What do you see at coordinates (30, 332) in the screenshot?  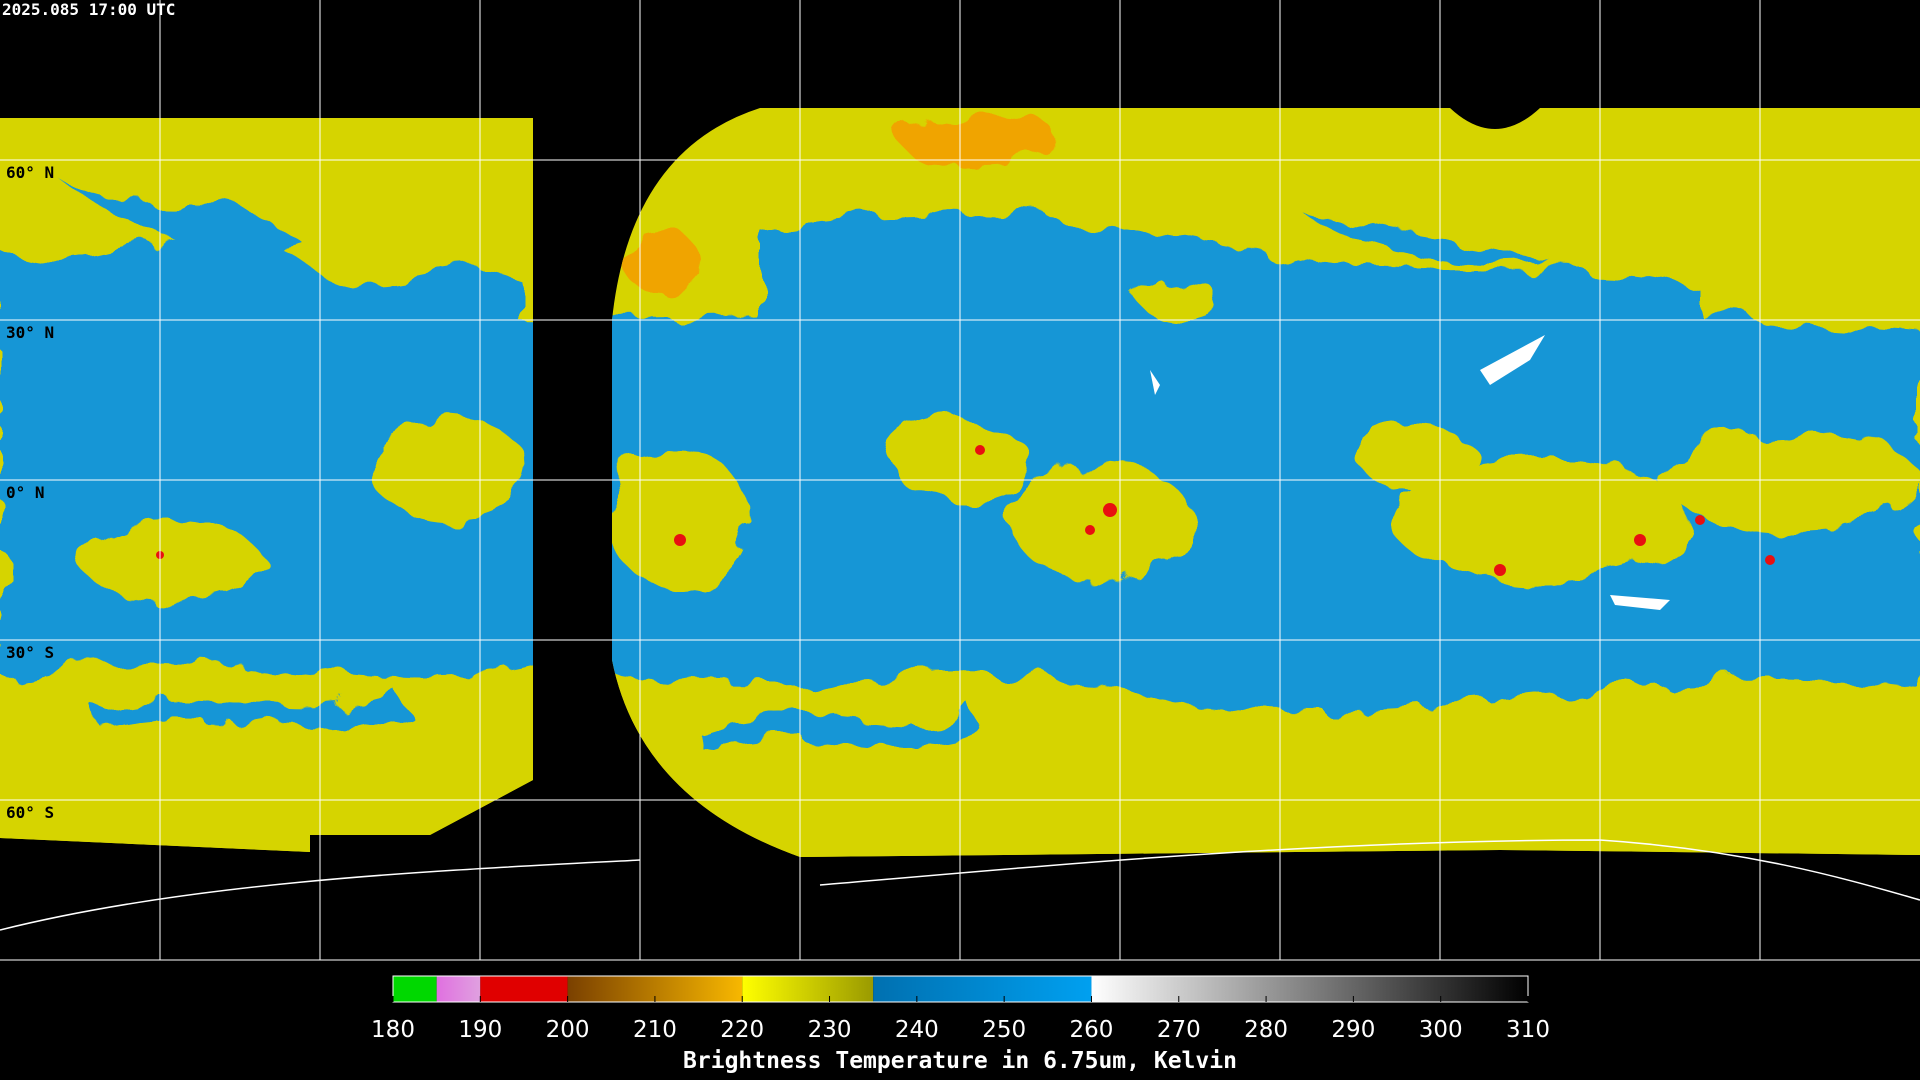 I see `latitude-label: 30° N` at bounding box center [30, 332].